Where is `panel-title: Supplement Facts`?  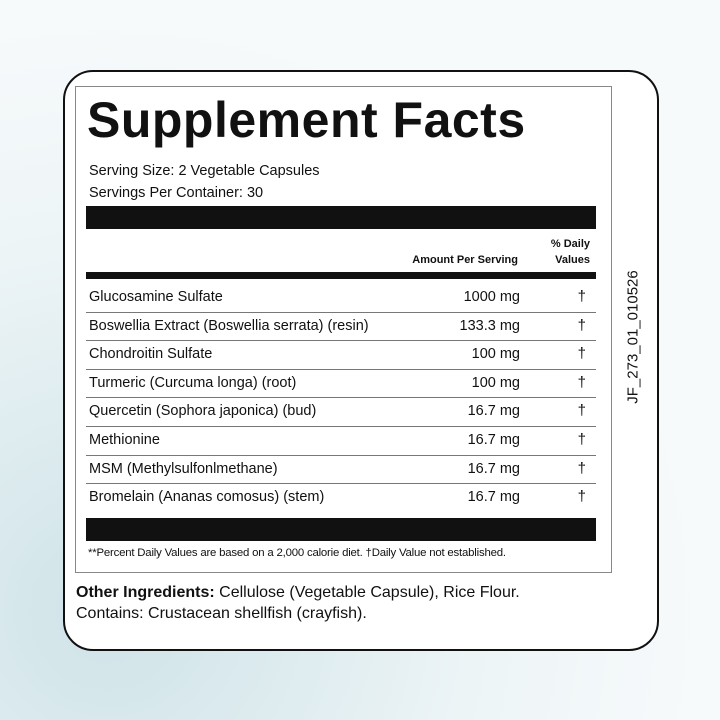
panel-title: Supplement Facts is located at coordinates (306, 120).